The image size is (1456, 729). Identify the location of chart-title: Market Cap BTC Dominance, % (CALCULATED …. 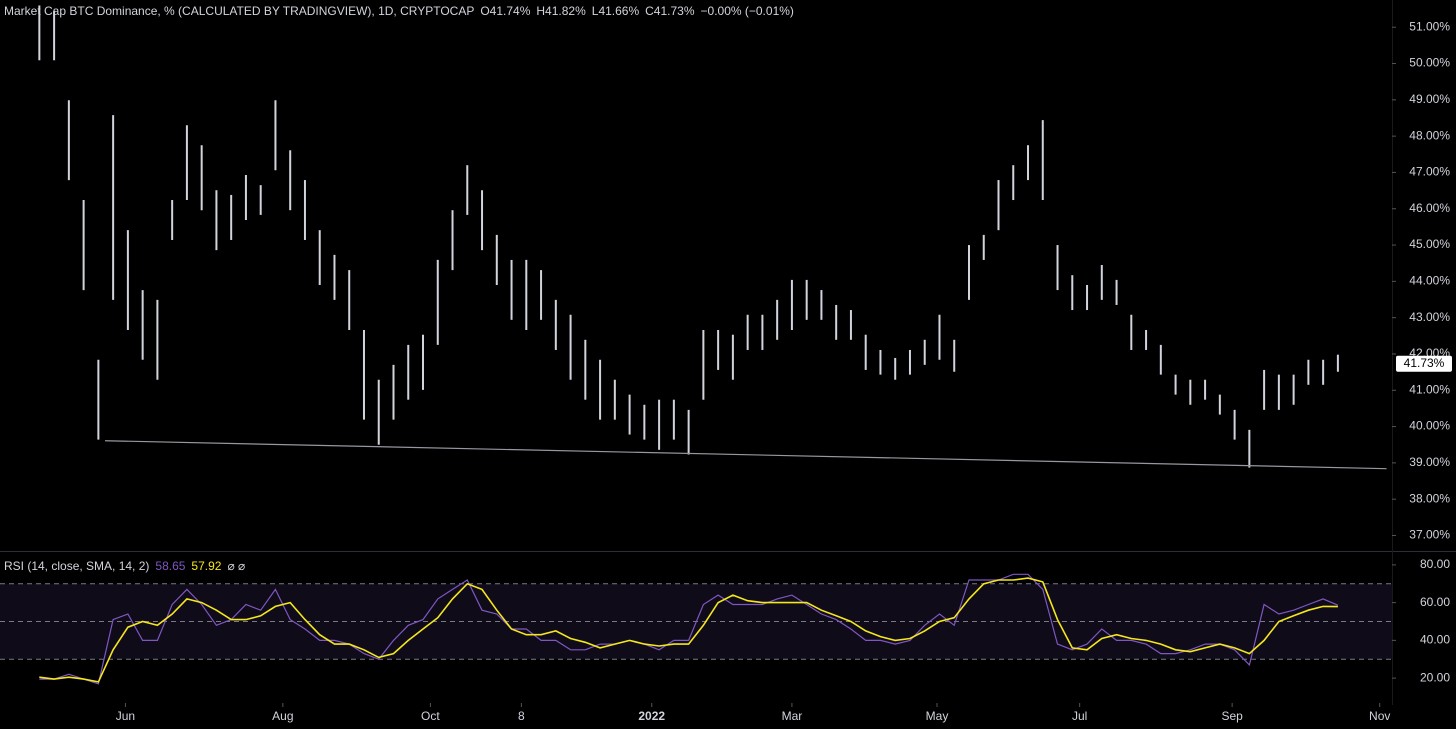
(239, 11).